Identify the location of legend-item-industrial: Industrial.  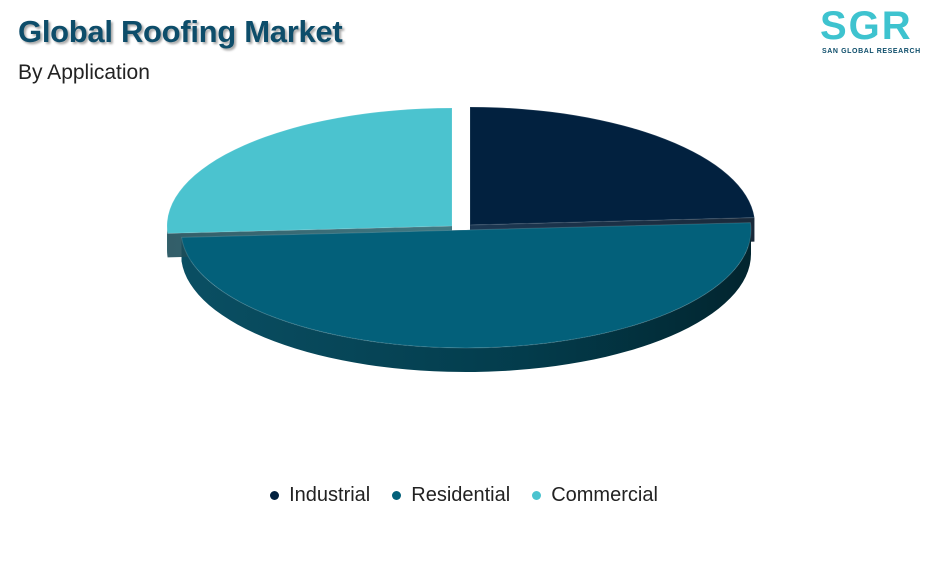
(320, 495).